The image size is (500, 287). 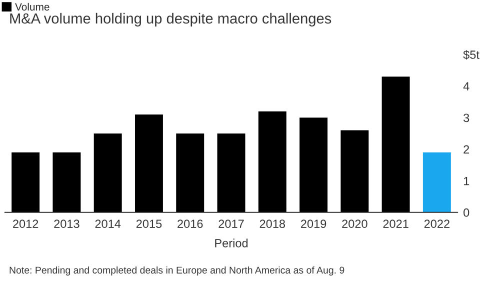 I want to click on x-tick-label: 2019, so click(x=313, y=224).